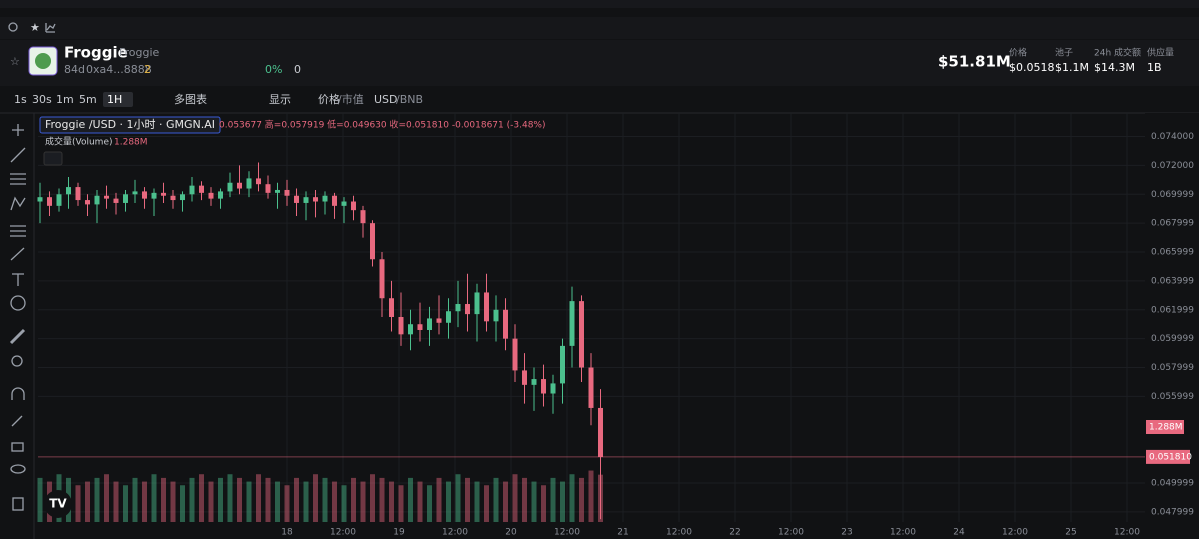  Describe the element at coordinates (65, 99) in the screenshot. I see `interval: 1m` at that location.